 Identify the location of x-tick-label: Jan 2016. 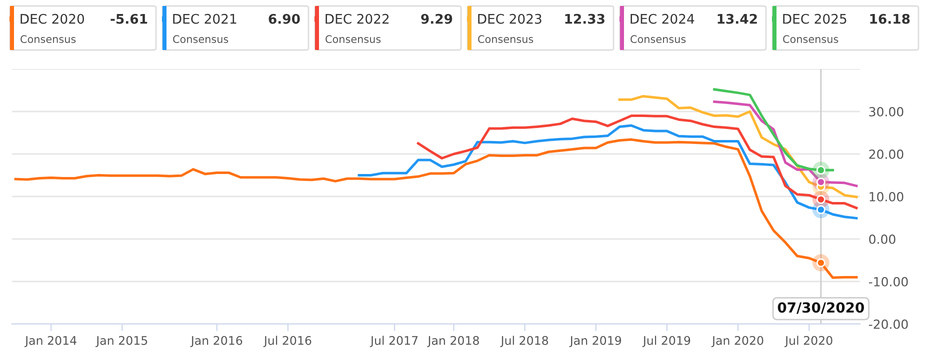
(216, 342).